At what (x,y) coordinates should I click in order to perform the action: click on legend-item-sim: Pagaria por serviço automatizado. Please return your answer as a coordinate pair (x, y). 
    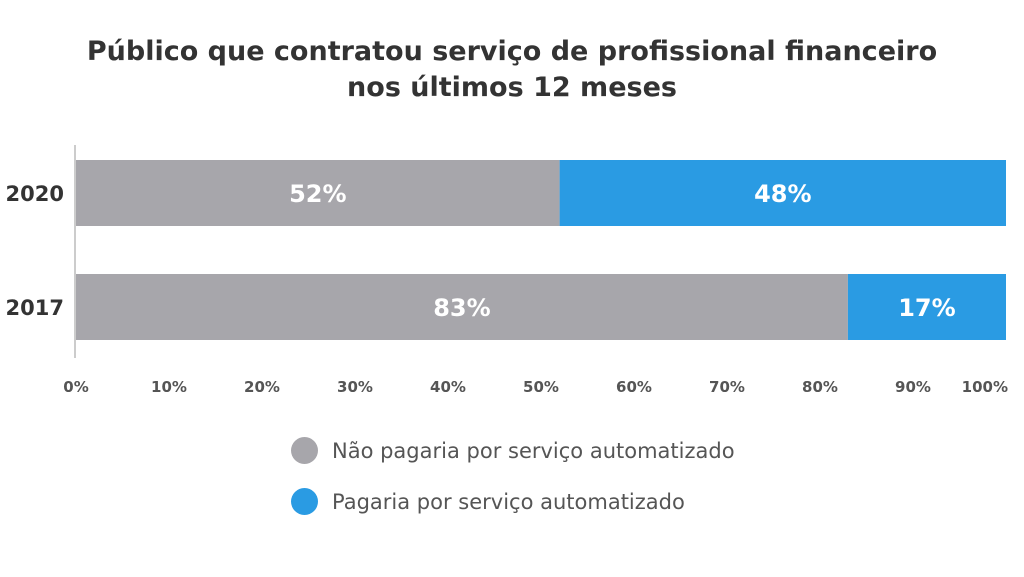
    Looking at the image, I should click on (488, 501).